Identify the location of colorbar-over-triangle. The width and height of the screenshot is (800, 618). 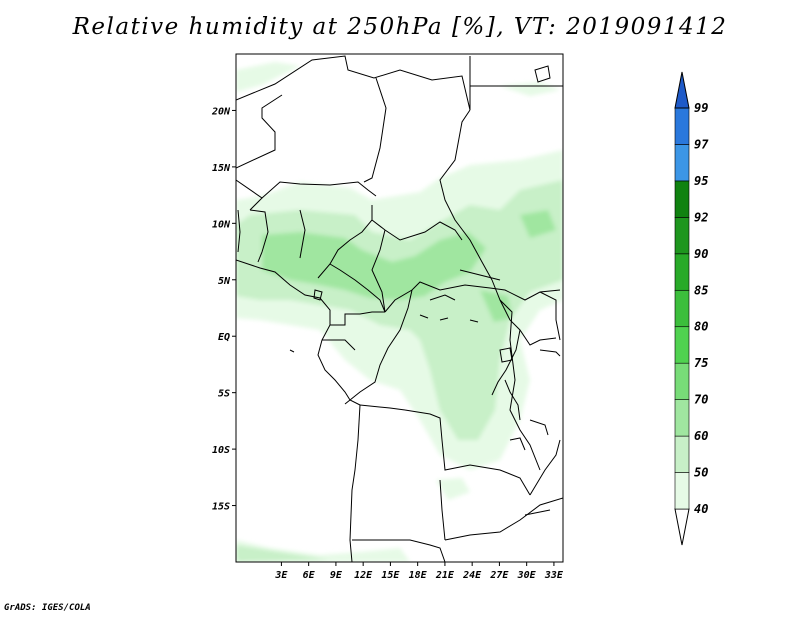
(682, 90).